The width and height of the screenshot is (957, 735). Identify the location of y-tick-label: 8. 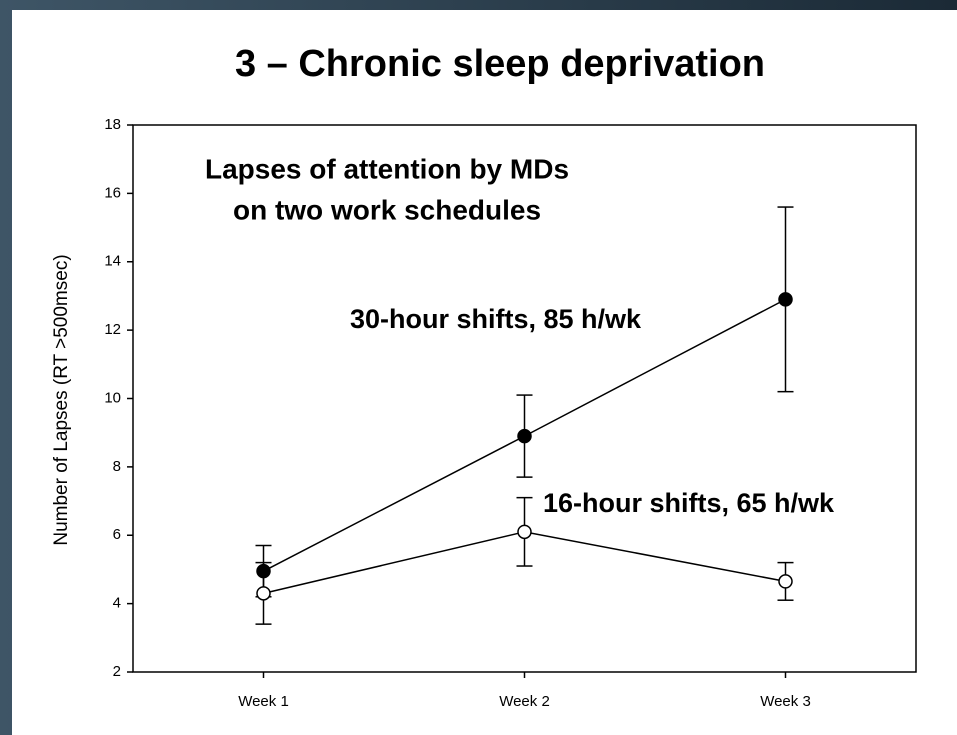
(117, 466).